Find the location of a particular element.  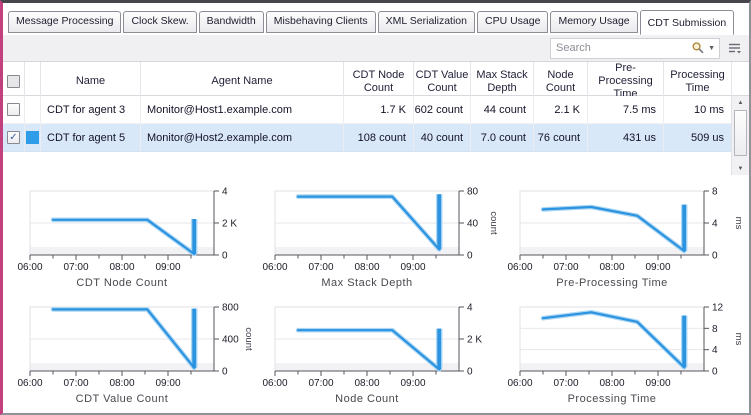

svg-text: CDT Node Count is located at coordinates (121, 283).